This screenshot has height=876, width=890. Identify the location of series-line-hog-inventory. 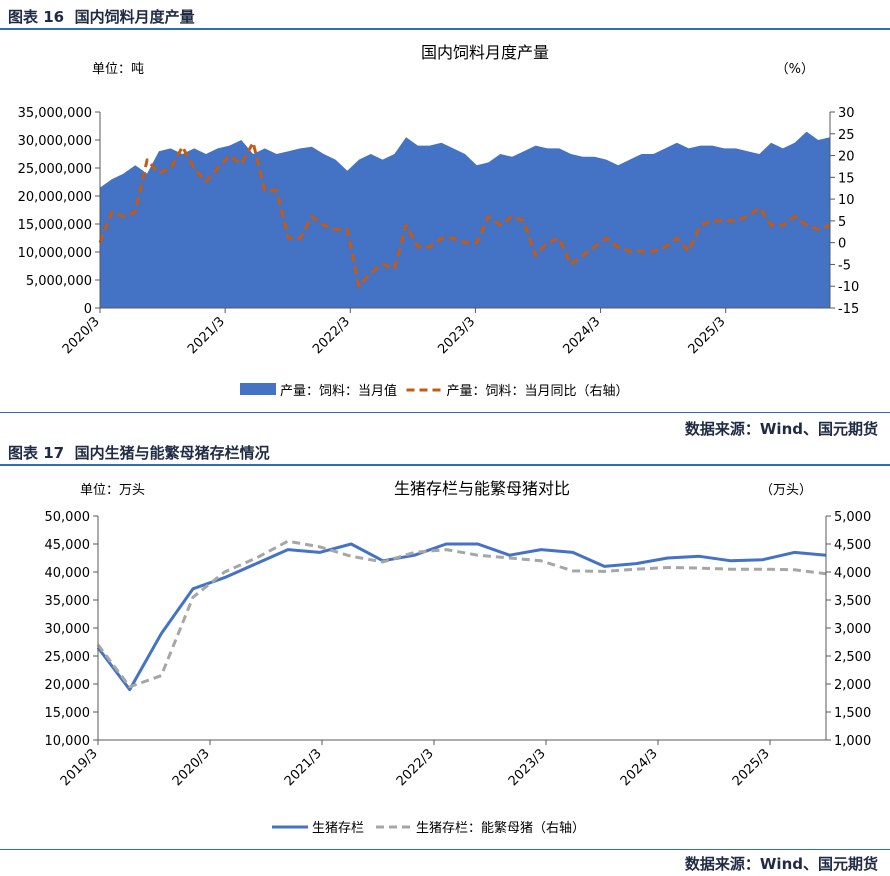
(461, 617).